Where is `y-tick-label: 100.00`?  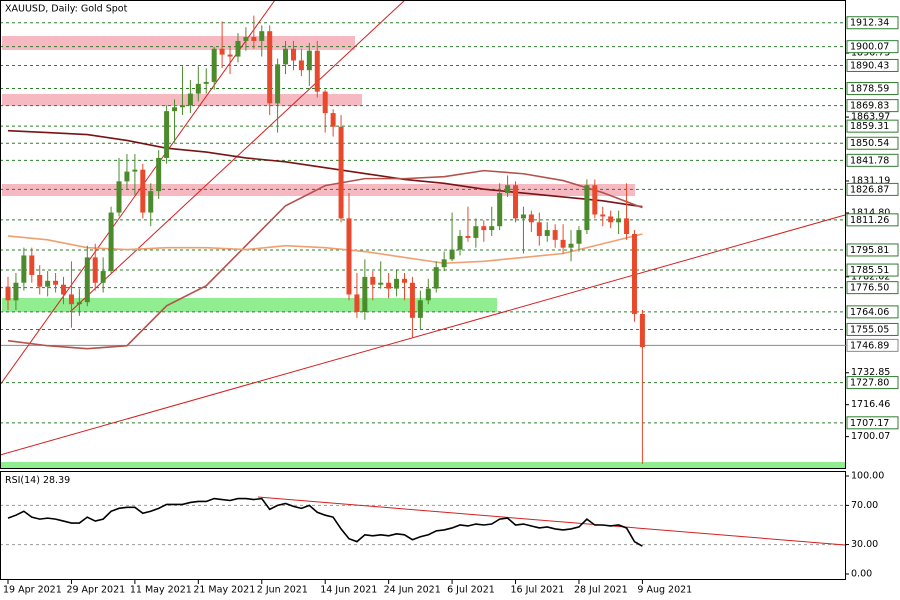 y-tick-label: 100.00 is located at coordinates (867, 476).